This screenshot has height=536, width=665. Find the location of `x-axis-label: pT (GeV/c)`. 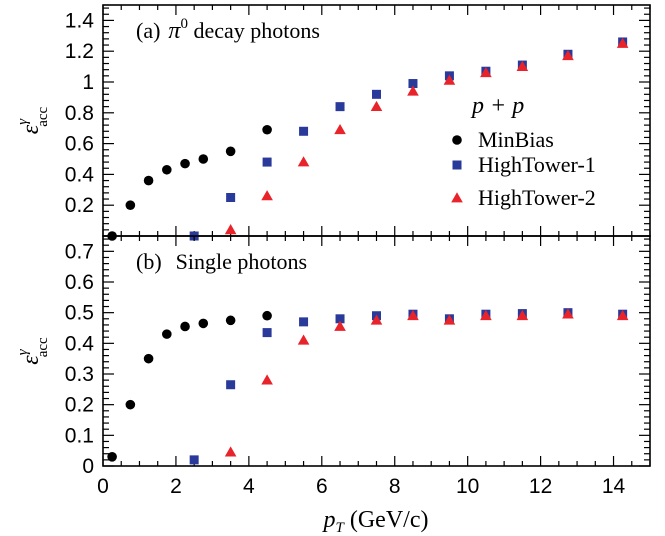

x-axis-label: pT (GeV/c) is located at coordinates (375, 521).